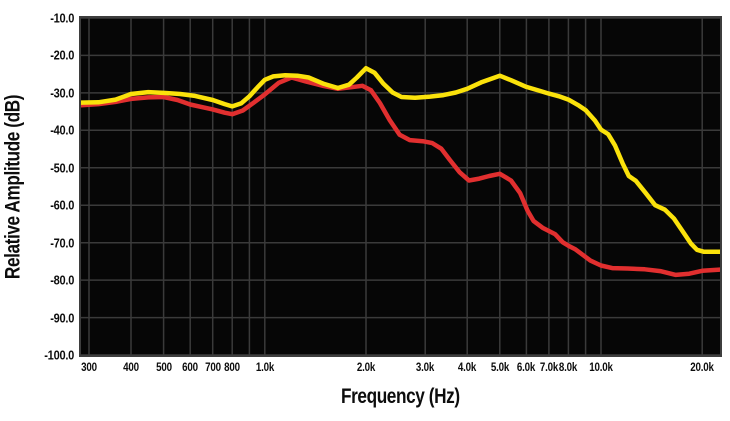 The width and height of the screenshot is (730, 421). I want to click on x-tick-label: 700, so click(212, 368).